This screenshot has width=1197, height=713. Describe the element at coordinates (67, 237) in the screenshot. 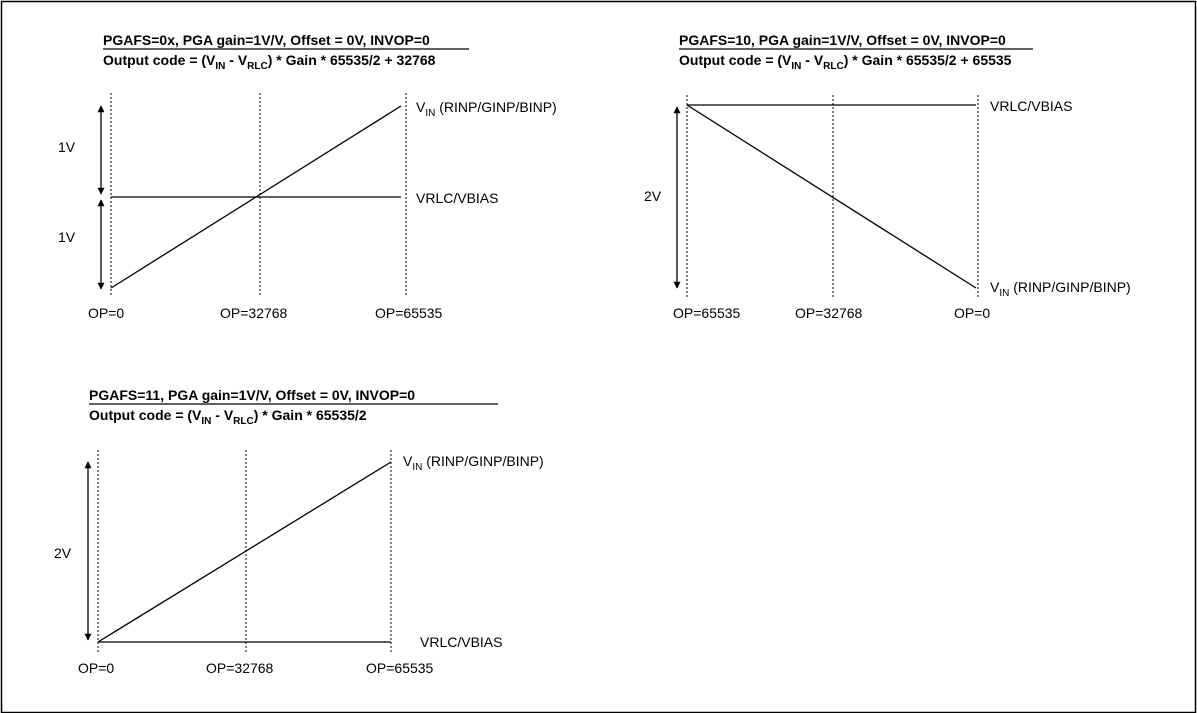

I see `range-label-lower: 1V` at that location.